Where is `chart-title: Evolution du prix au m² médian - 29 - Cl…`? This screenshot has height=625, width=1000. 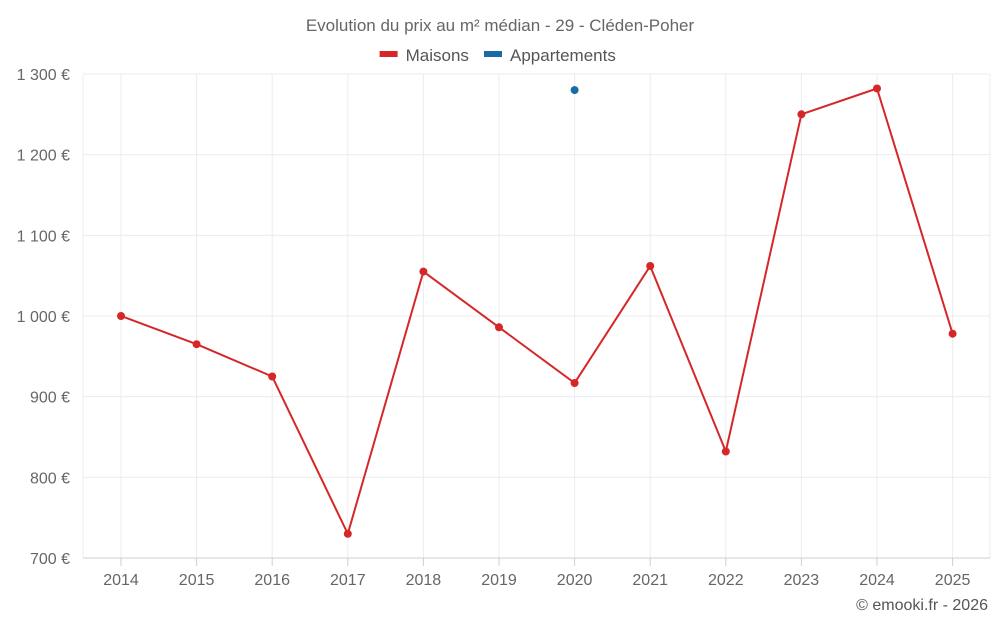
chart-title: Evolution du prix au m² médian - 29 - Cl… is located at coordinates (500, 25).